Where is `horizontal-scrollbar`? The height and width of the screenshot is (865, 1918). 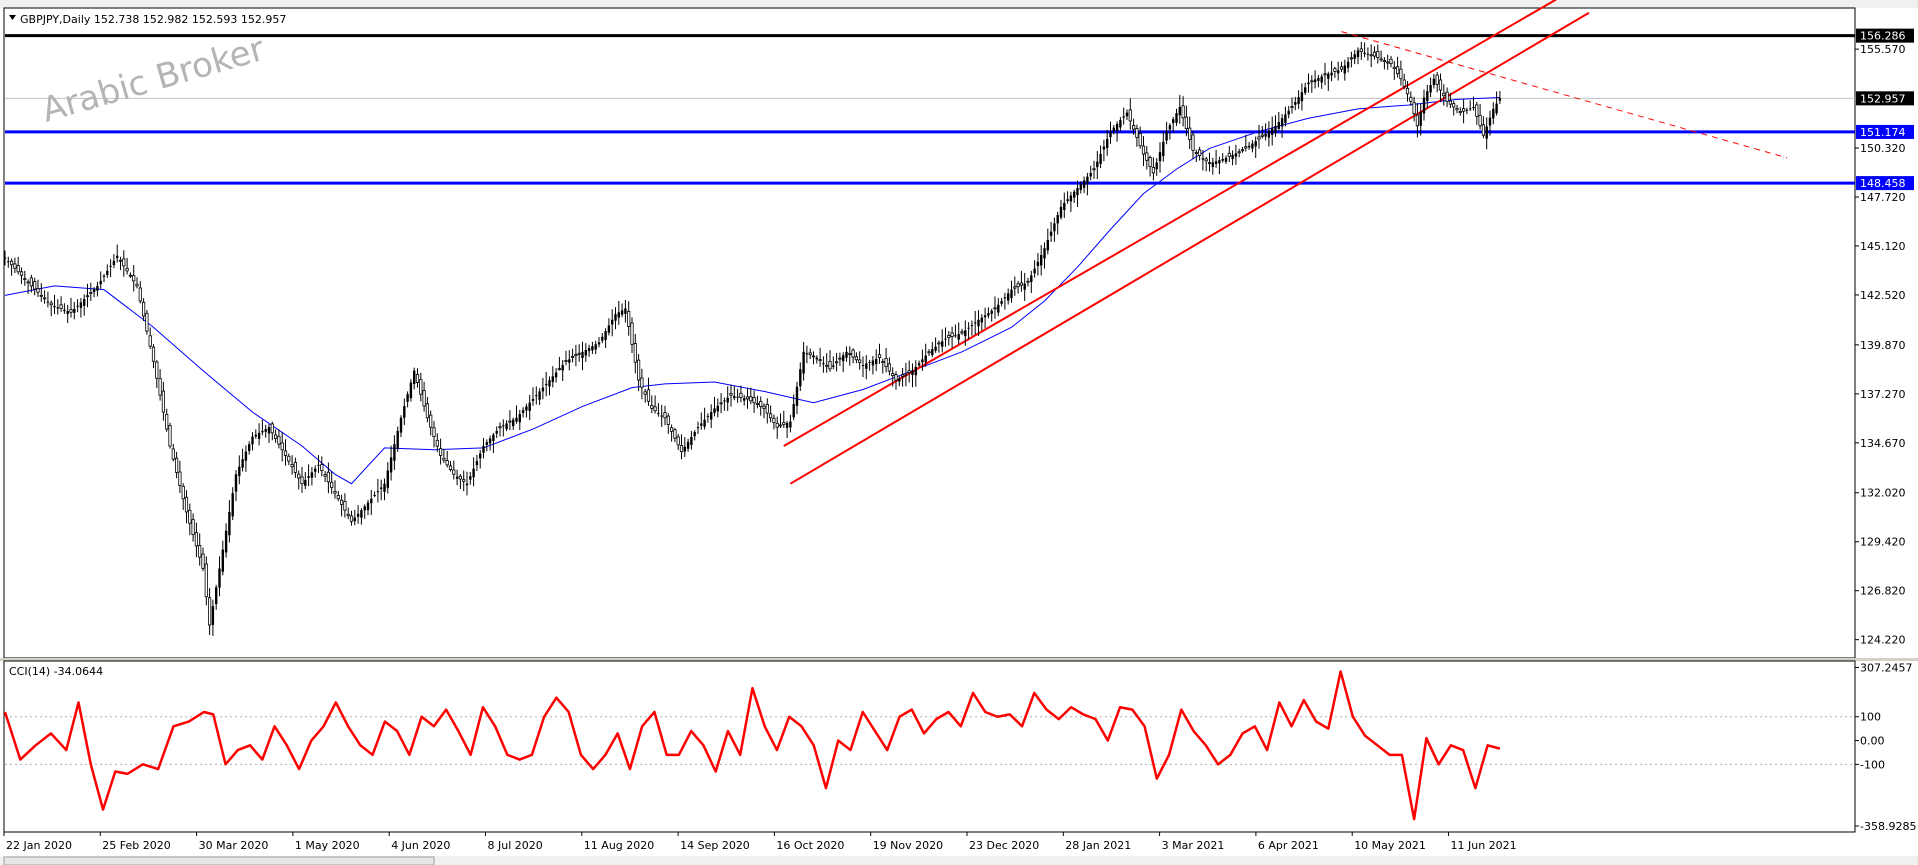
horizontal-scrollbar is located at coordinates (219, 860).